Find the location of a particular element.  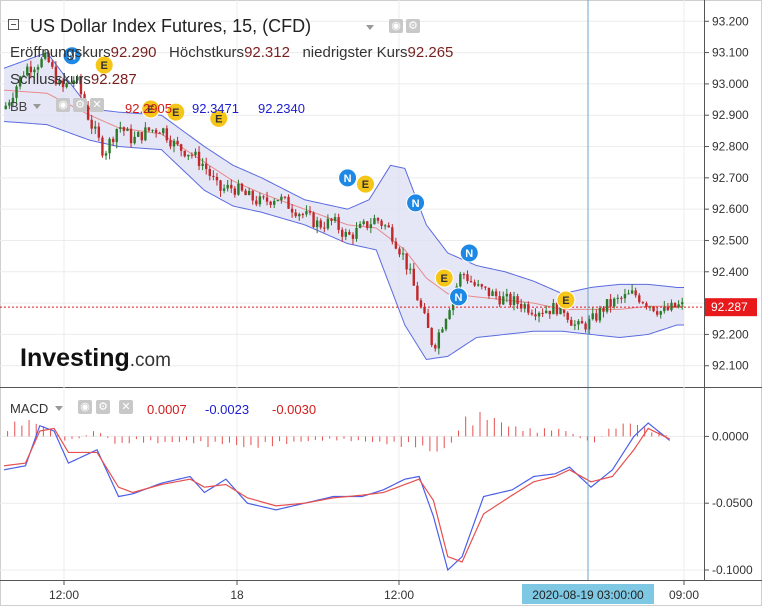

bb-close-icon: ✕ is located at coordinates (97, 105).